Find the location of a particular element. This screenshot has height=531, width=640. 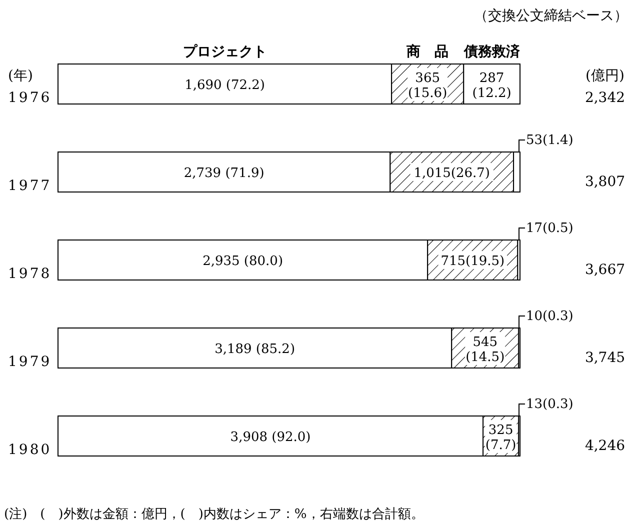

data-label: 3,908 (92.0) is located at coordinates (270, 437).